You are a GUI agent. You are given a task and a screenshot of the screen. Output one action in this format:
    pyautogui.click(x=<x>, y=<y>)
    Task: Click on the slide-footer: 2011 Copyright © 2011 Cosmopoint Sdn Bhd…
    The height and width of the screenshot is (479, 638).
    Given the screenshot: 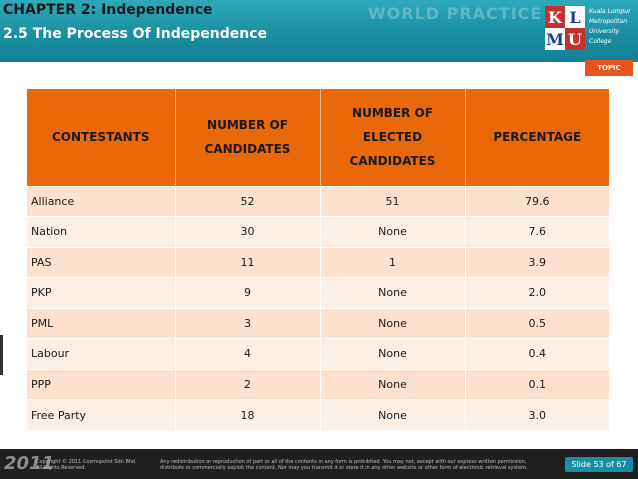 What is the action you would take?
    pyautogui.click(x=319, y=464)
    